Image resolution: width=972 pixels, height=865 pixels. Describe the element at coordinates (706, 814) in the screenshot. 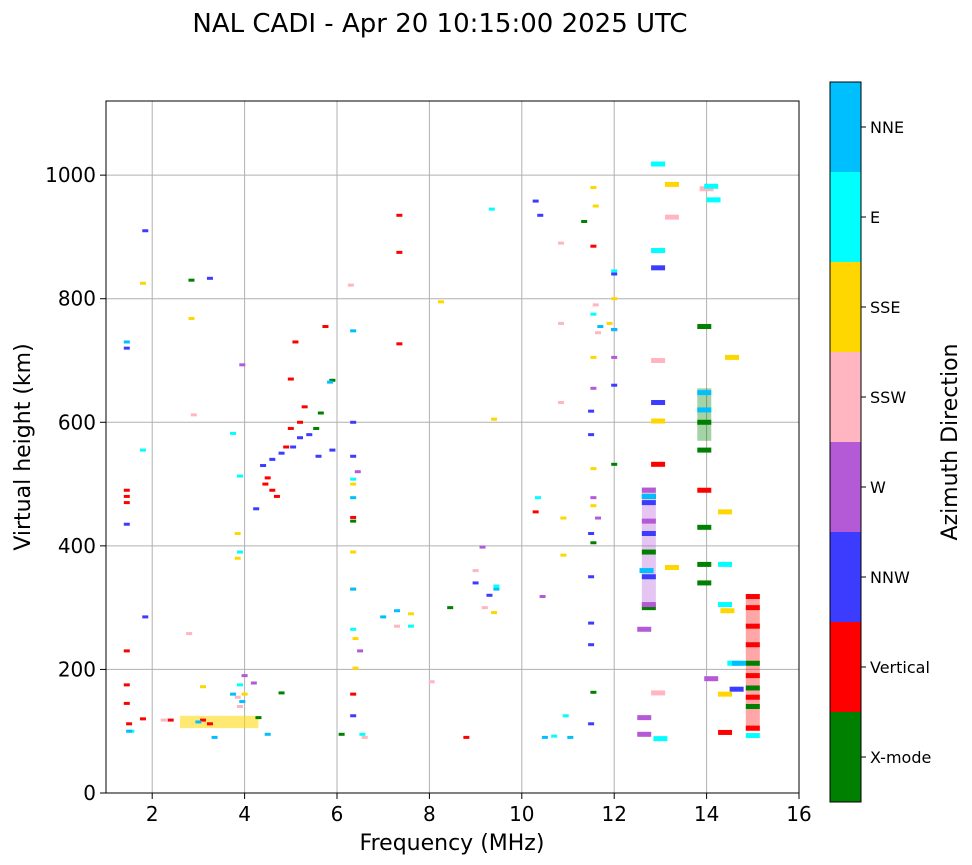

I see `x-tick-label: 14` at that location.